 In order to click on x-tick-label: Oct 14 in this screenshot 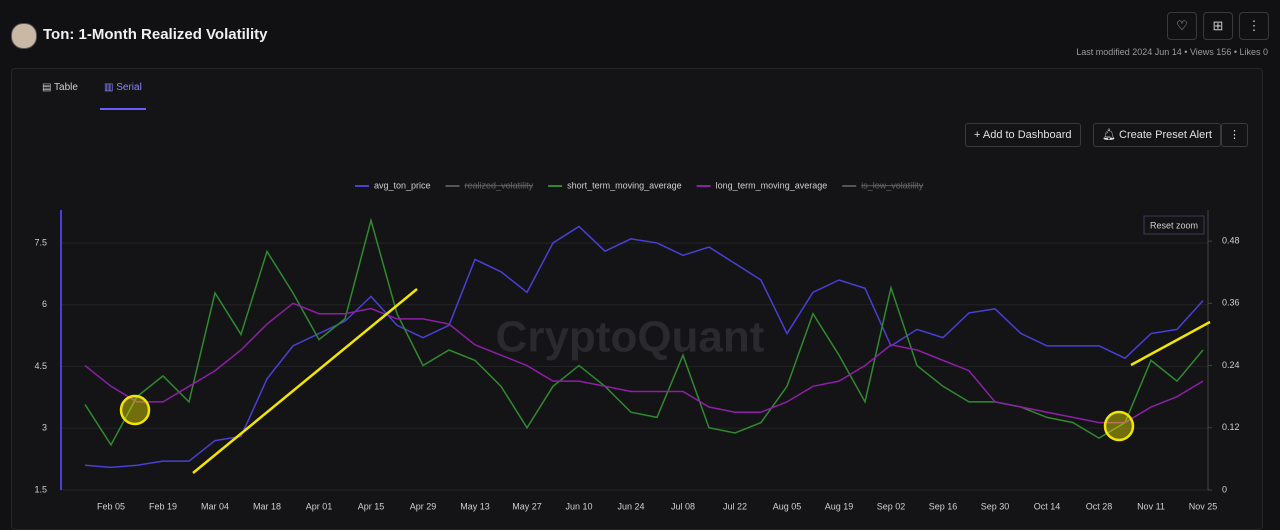, I will do `click(1047, 506)`.